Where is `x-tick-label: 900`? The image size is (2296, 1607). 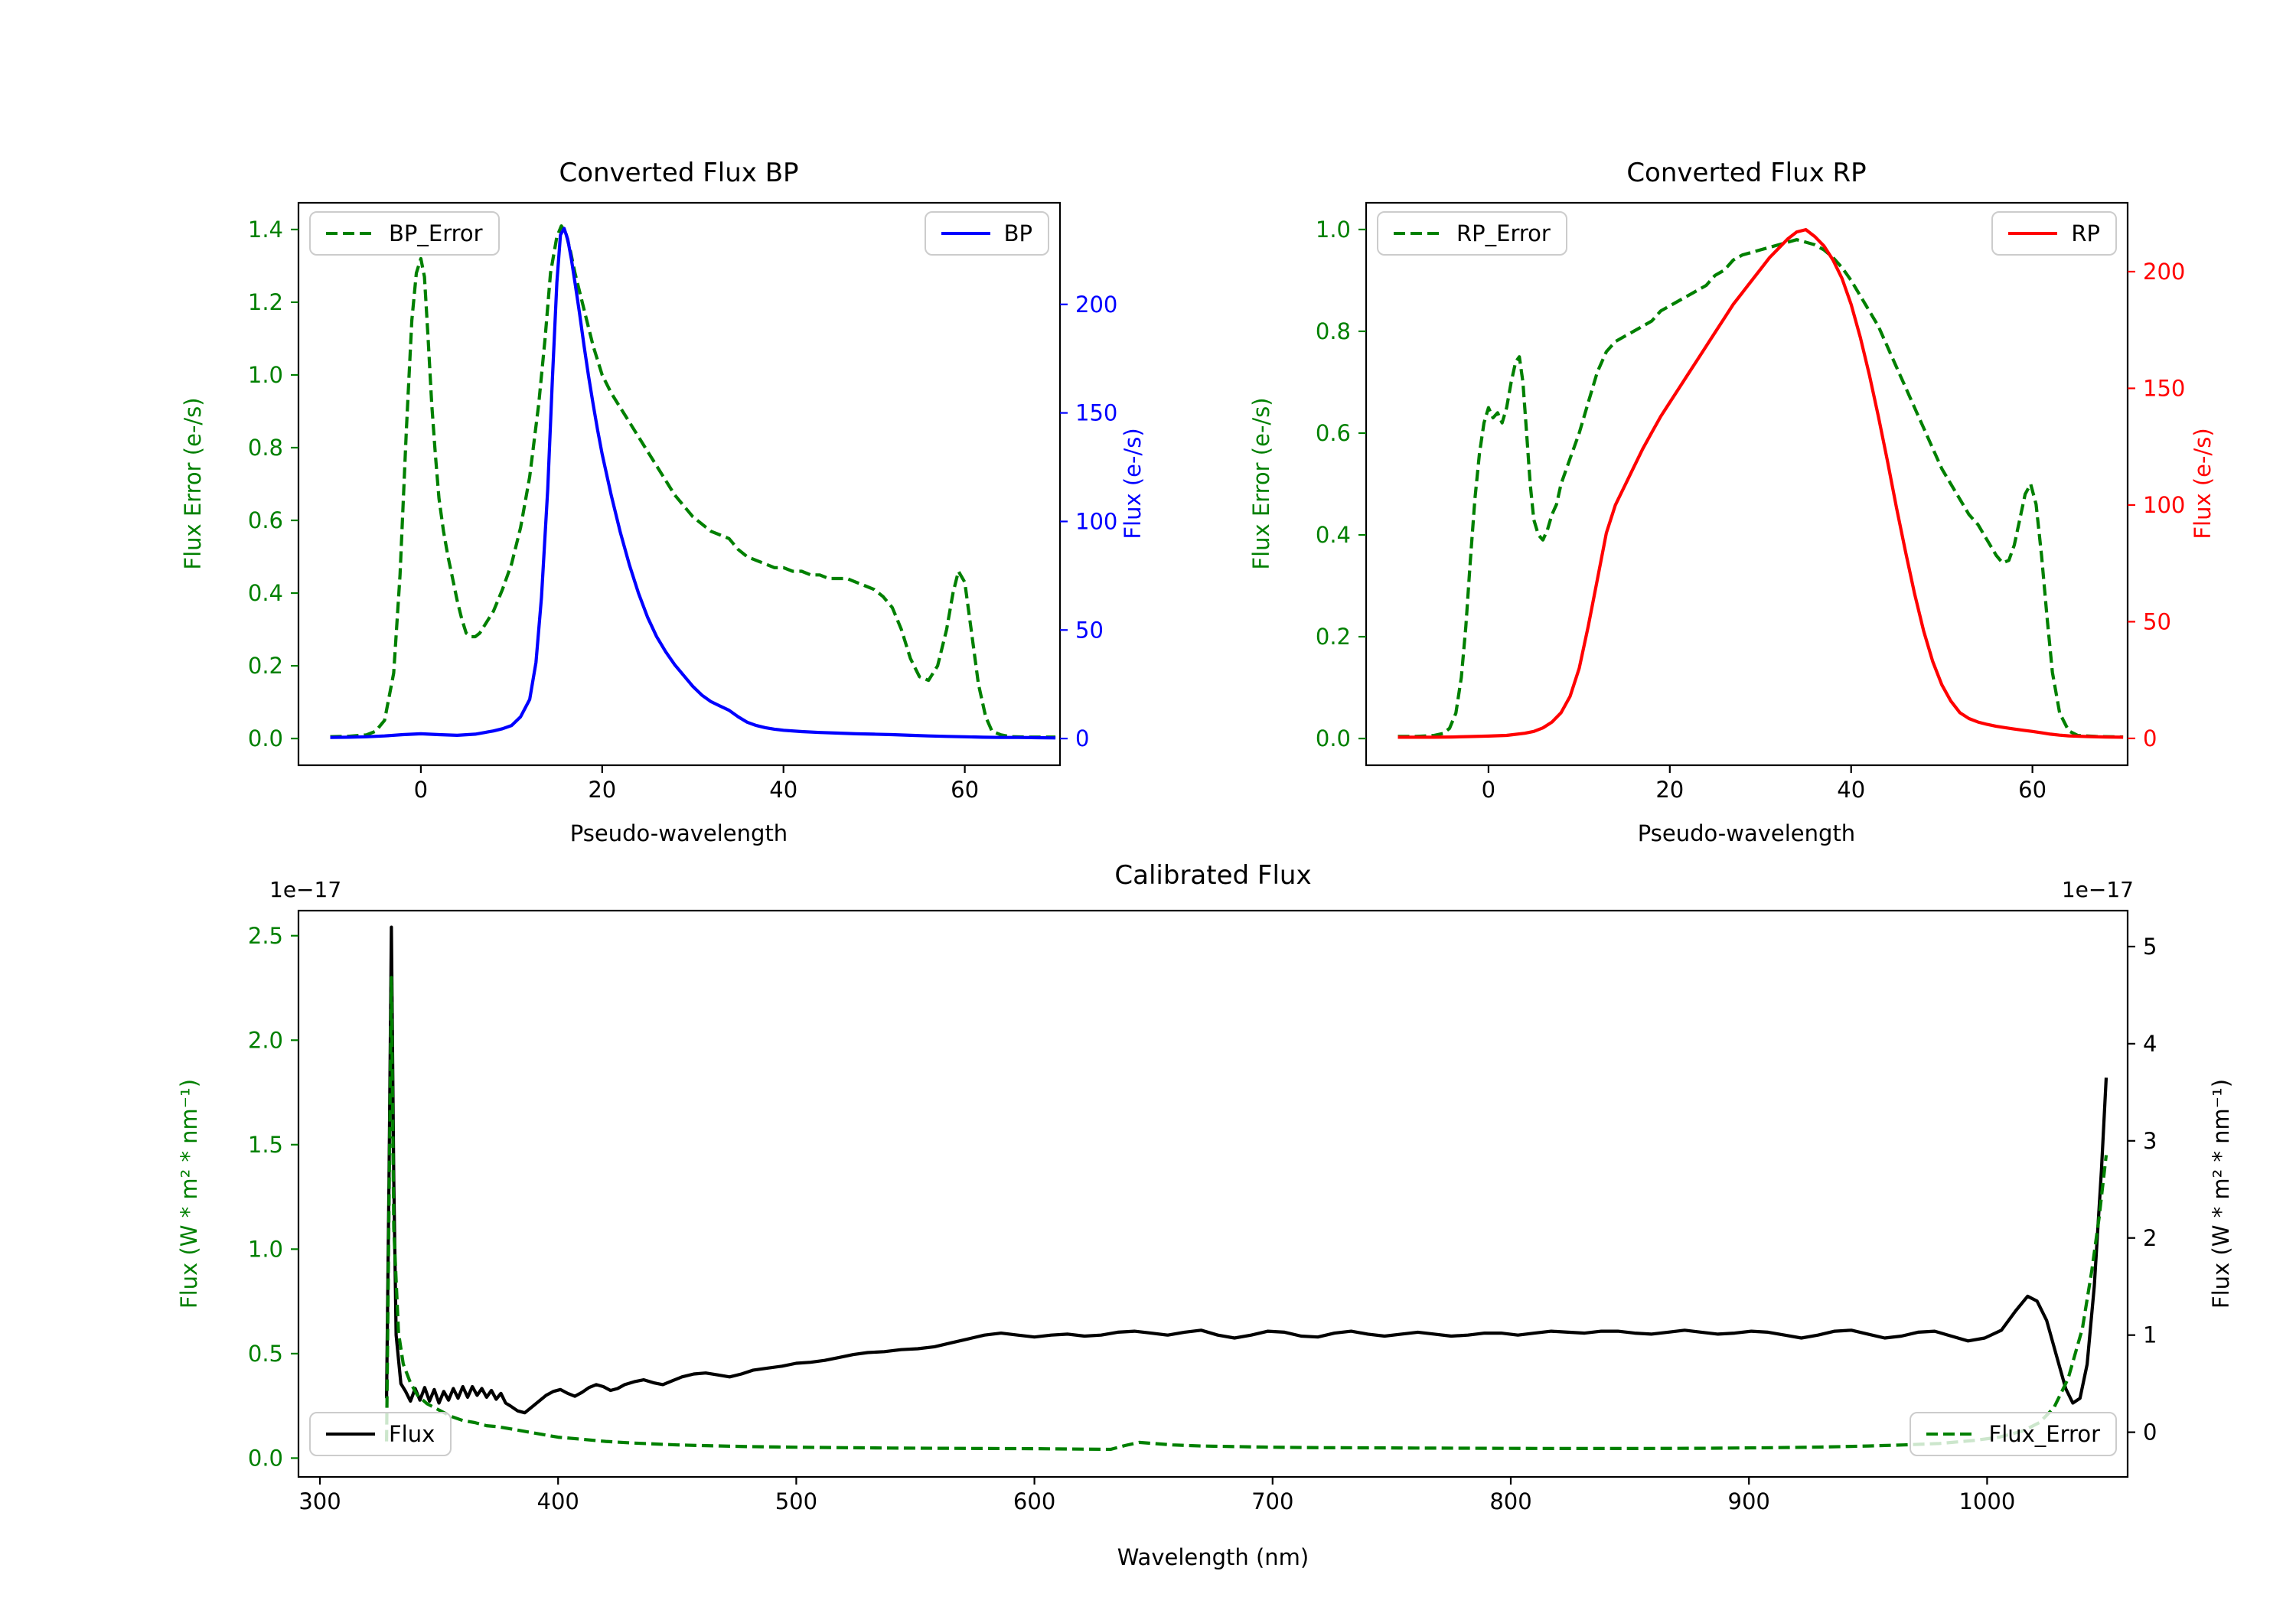 x-tick-label: 900 is located at coordinates (1749, 1501).